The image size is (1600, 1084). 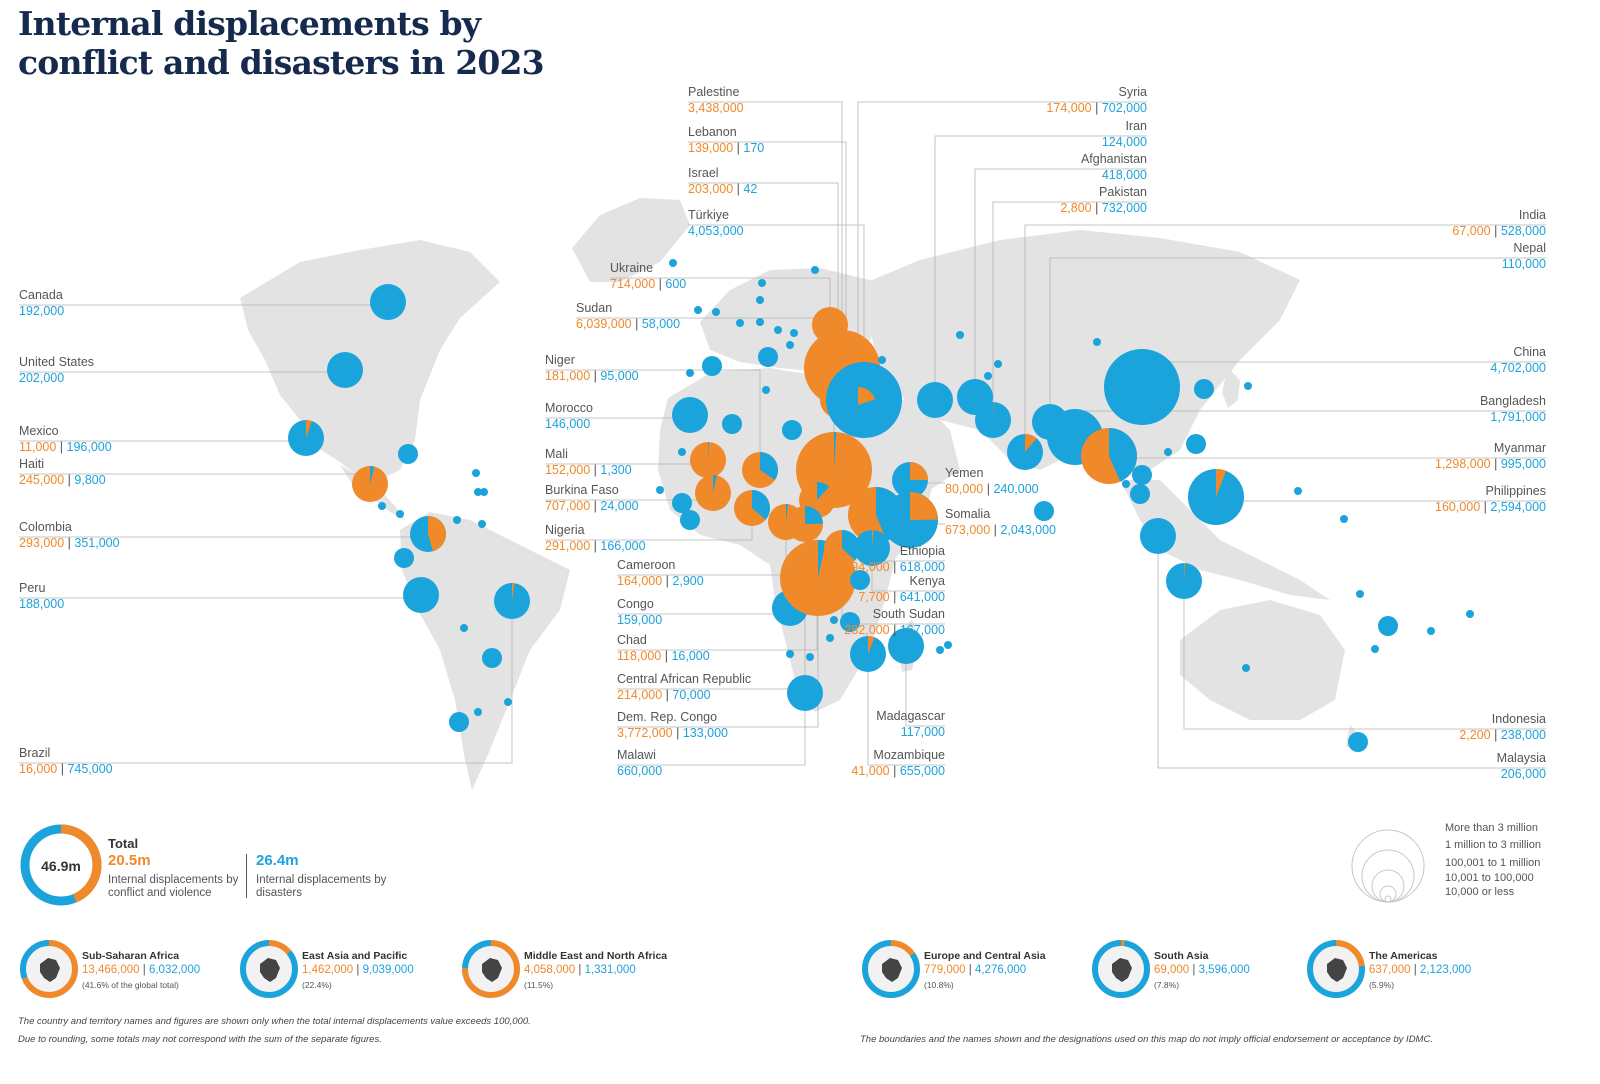 What do you see at coordinates (993, 420) in the screenshot?
I see `bubble-pakistan` at bounding box center [993, 420].